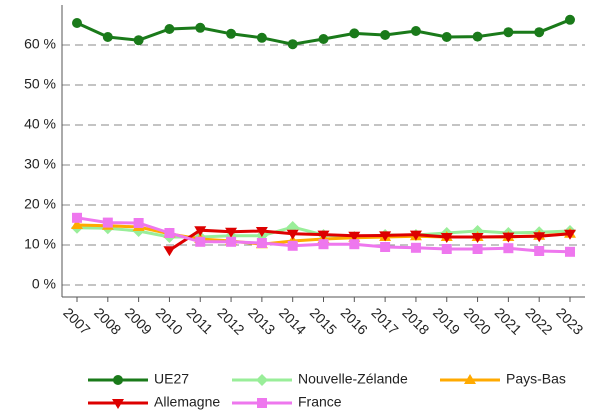 This screenshot has width=594, height=411. What do you see at coordinates (369, 240) in the screenshot?
I see `series-line` at bounding box center [369, 240].